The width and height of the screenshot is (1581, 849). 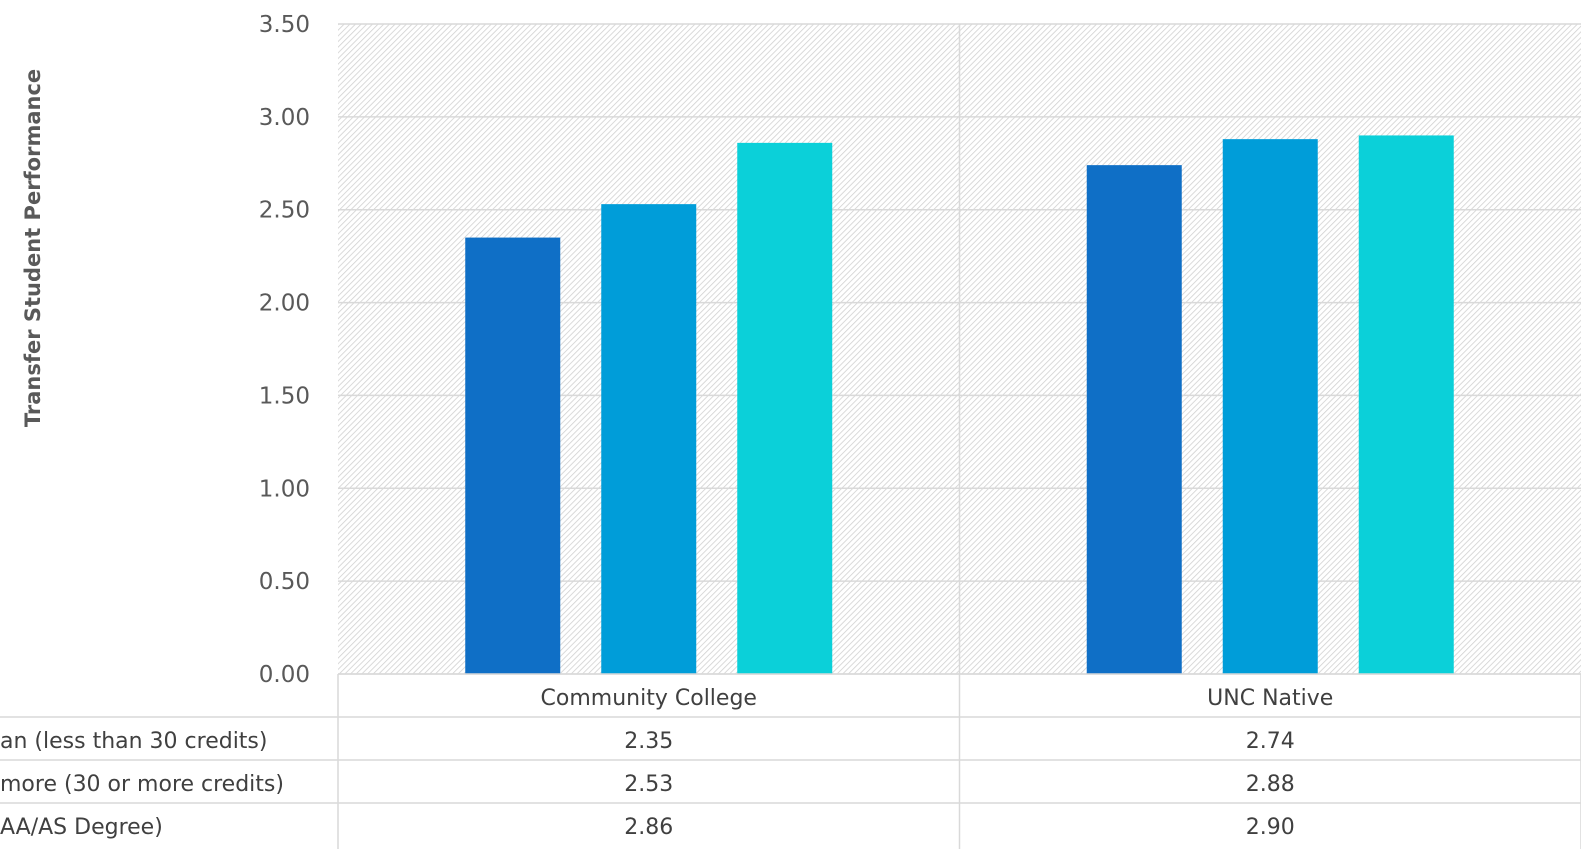 I want to click on y-tick-label: 2.50, so click(x=284, y=211).